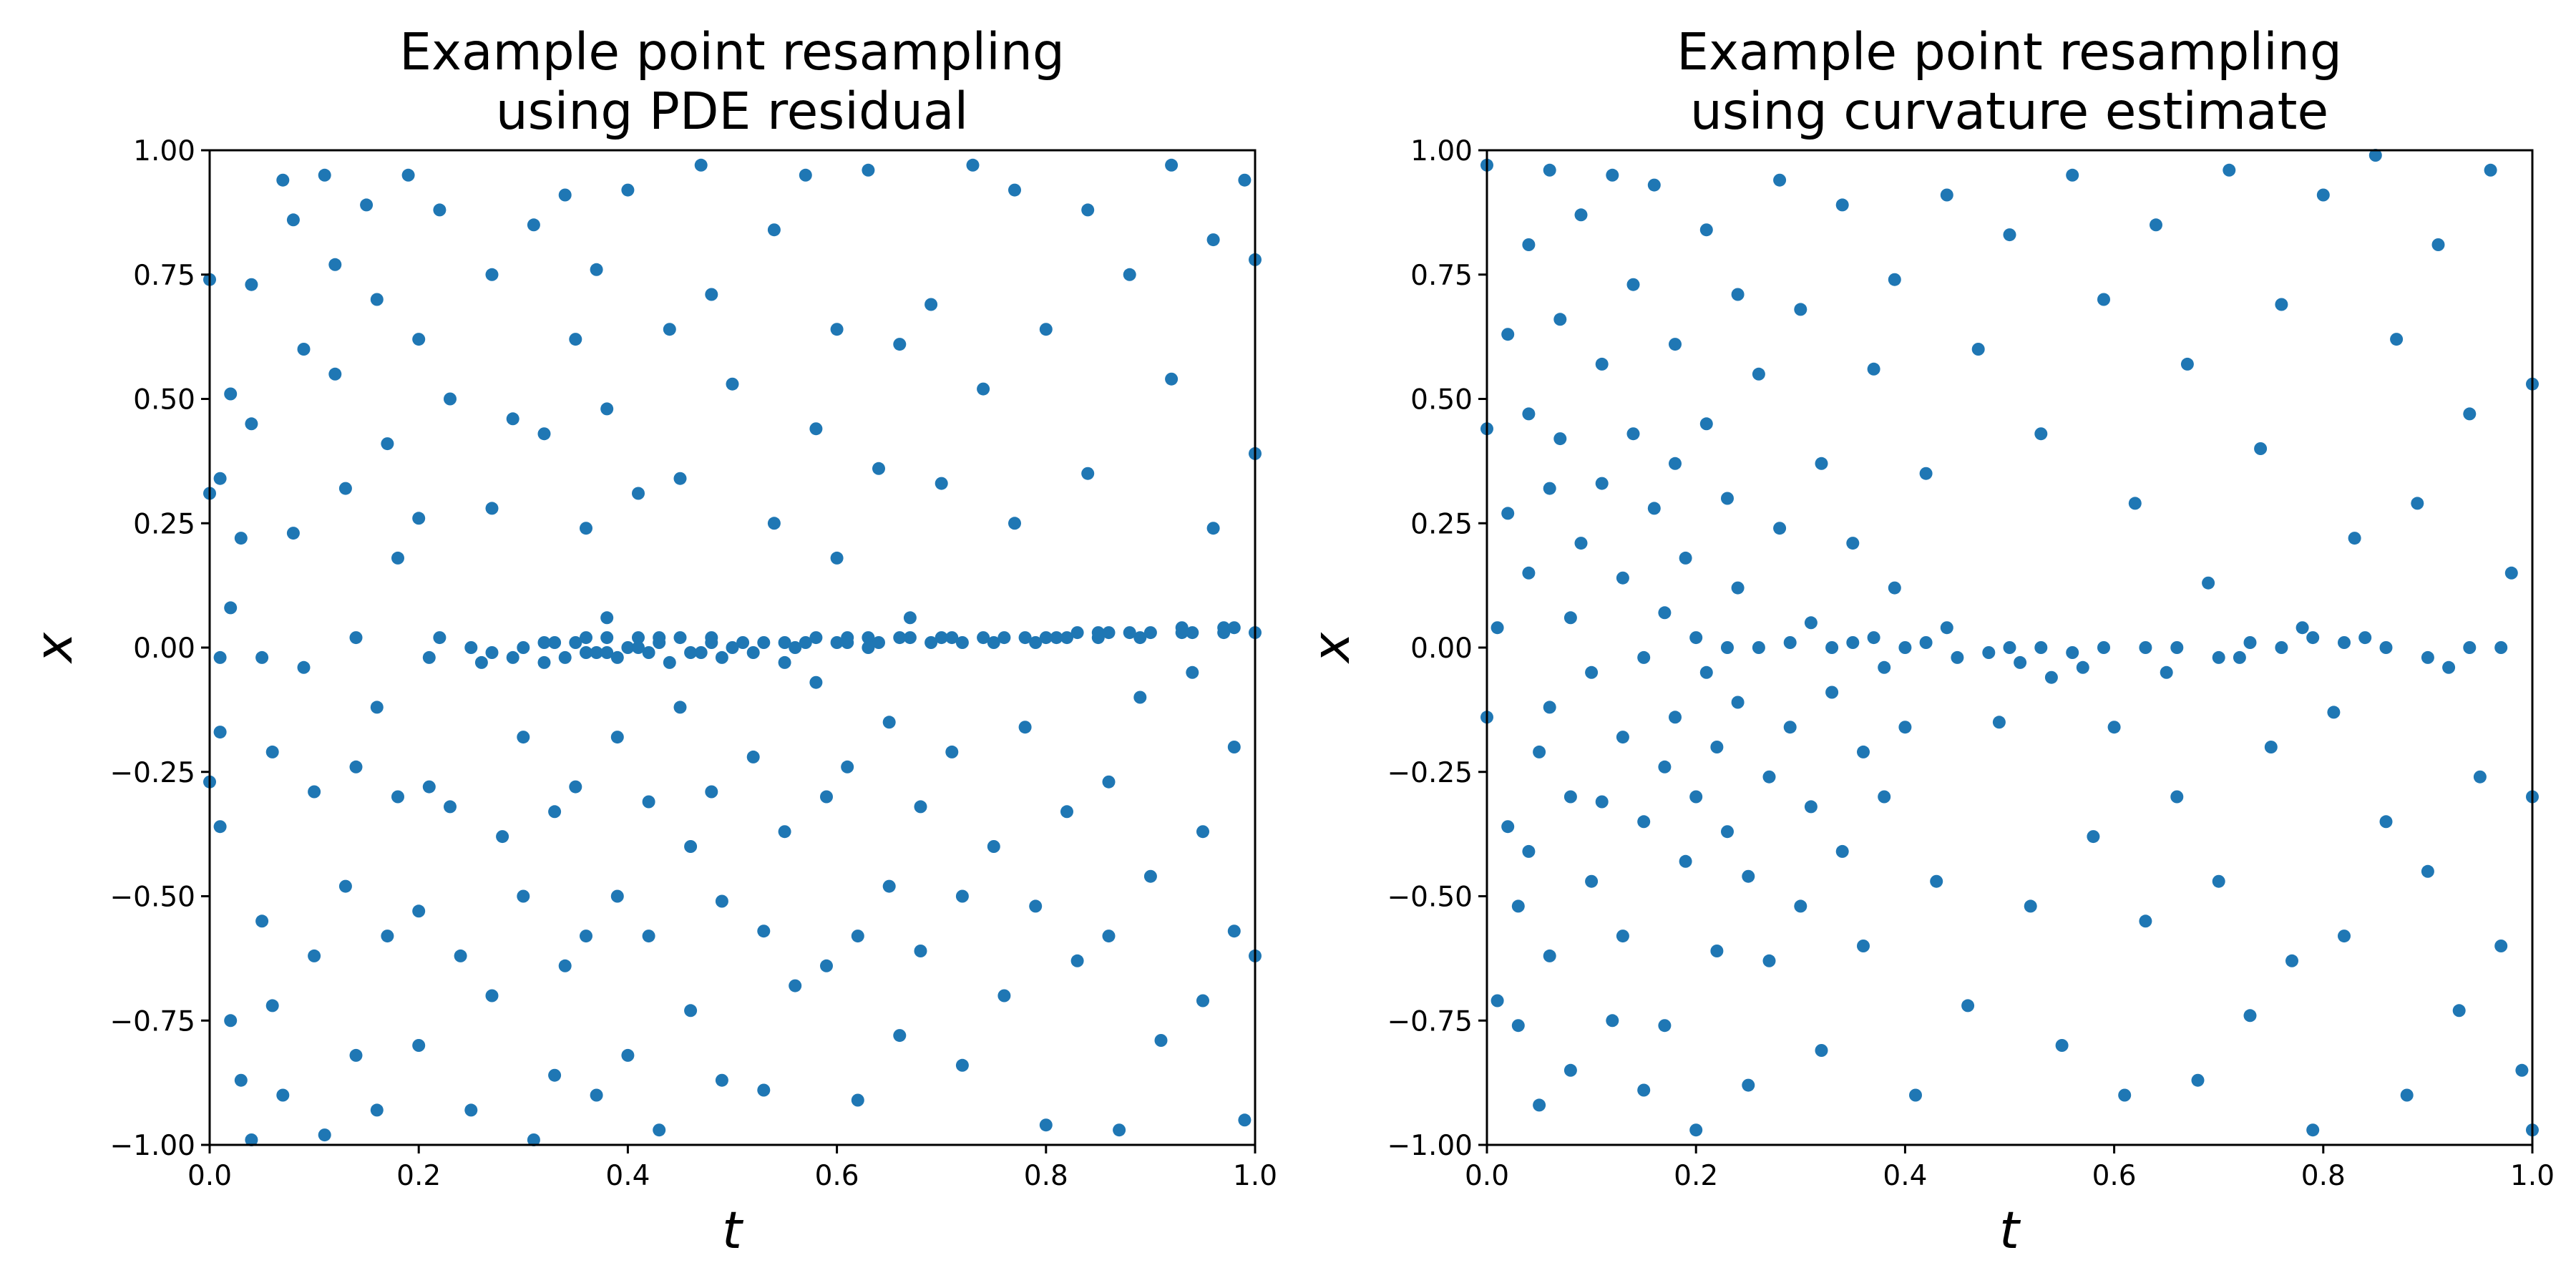  I want to click on left-plot-y-tick-label: −0.75, so click(152, 1021).